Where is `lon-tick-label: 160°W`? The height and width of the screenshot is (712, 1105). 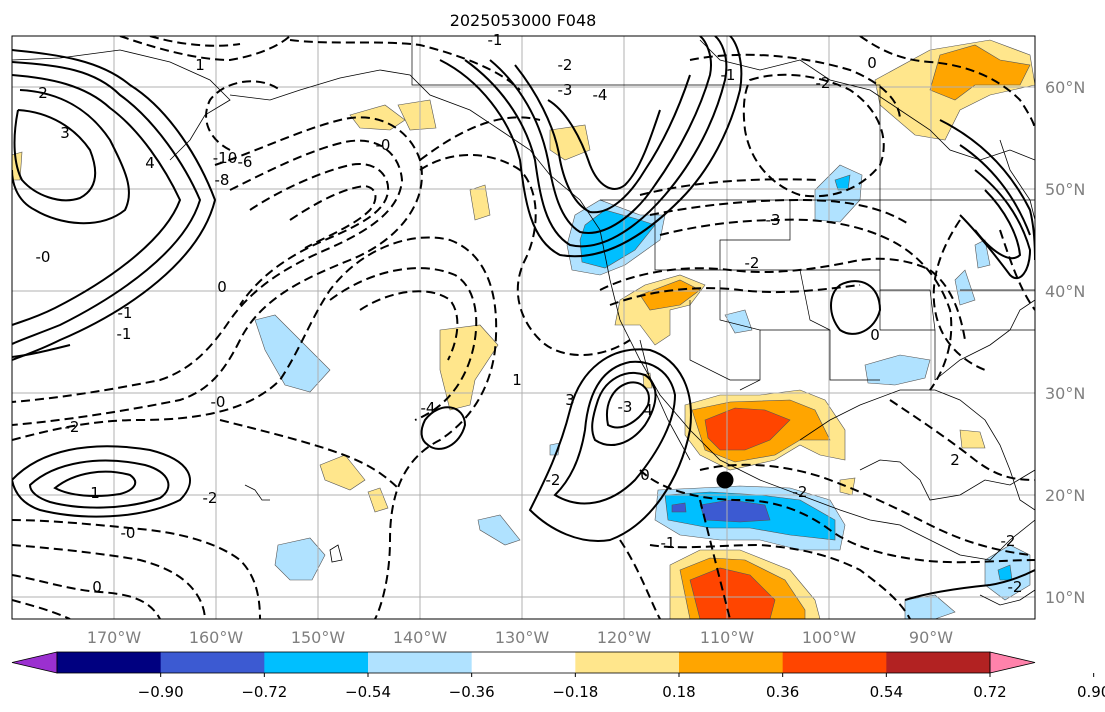
lon-tick-label: 160°W is located at coordinates (216, 637).